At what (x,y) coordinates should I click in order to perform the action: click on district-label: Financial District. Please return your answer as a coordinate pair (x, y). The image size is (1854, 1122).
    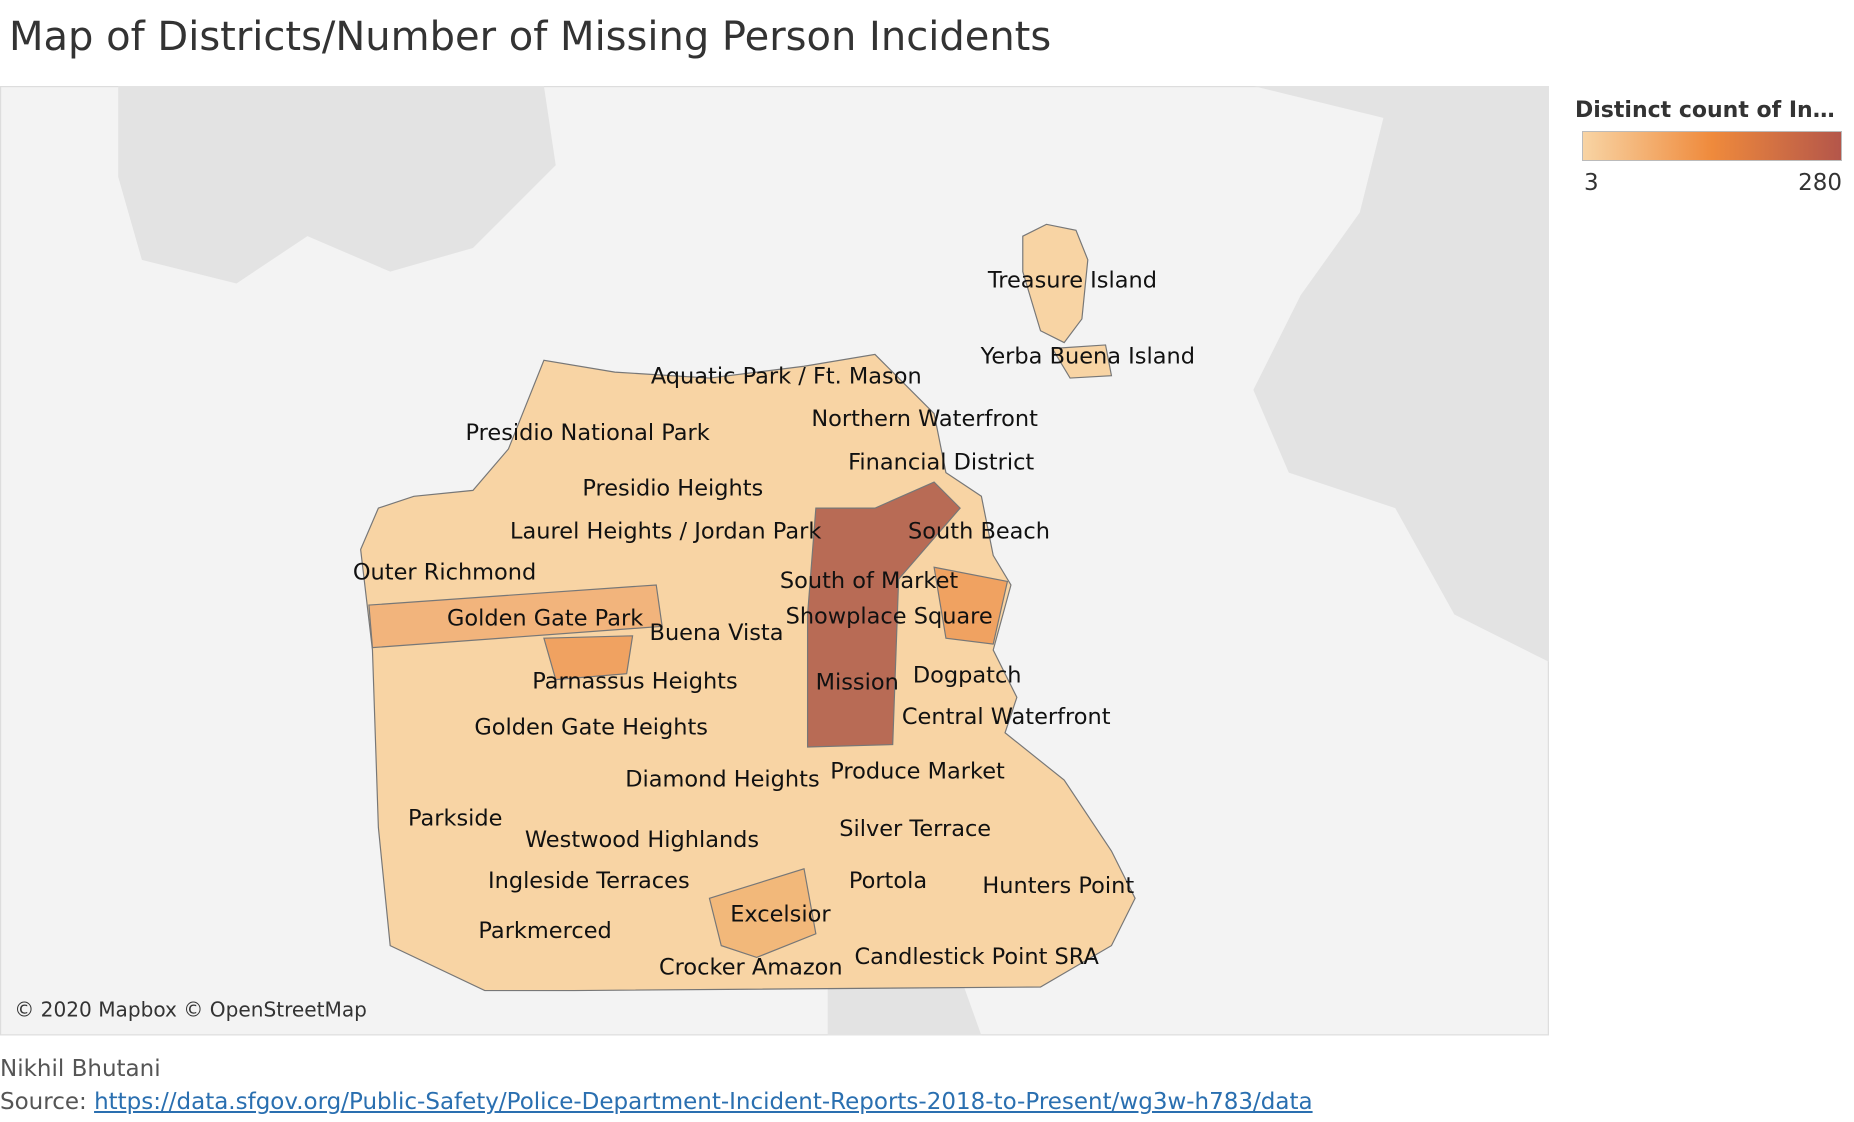
    Looking at the image, I should click on (941, 463).